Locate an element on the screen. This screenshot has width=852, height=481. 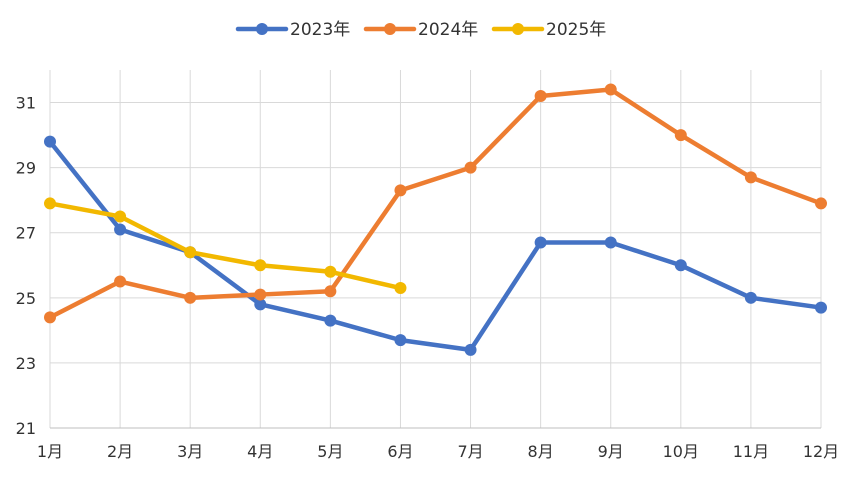
x-tick-label: 7月 is located at coordinates (470, 451).